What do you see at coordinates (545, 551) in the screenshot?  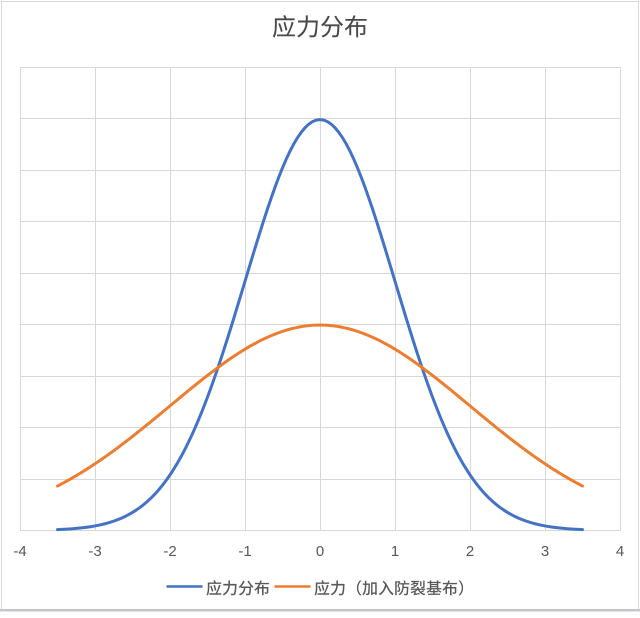 I see `svg-text: 3` at bounding box center [545, 551].